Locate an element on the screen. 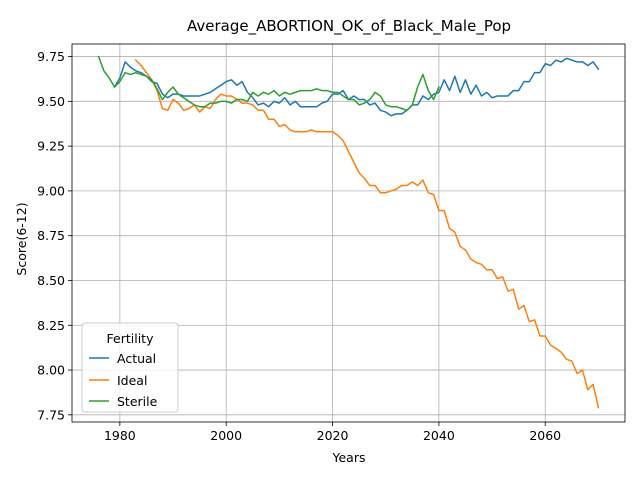 The width and height of the screenshot is (640, 480). x-tick-label: 1980 is located at coordinates (120, 435).